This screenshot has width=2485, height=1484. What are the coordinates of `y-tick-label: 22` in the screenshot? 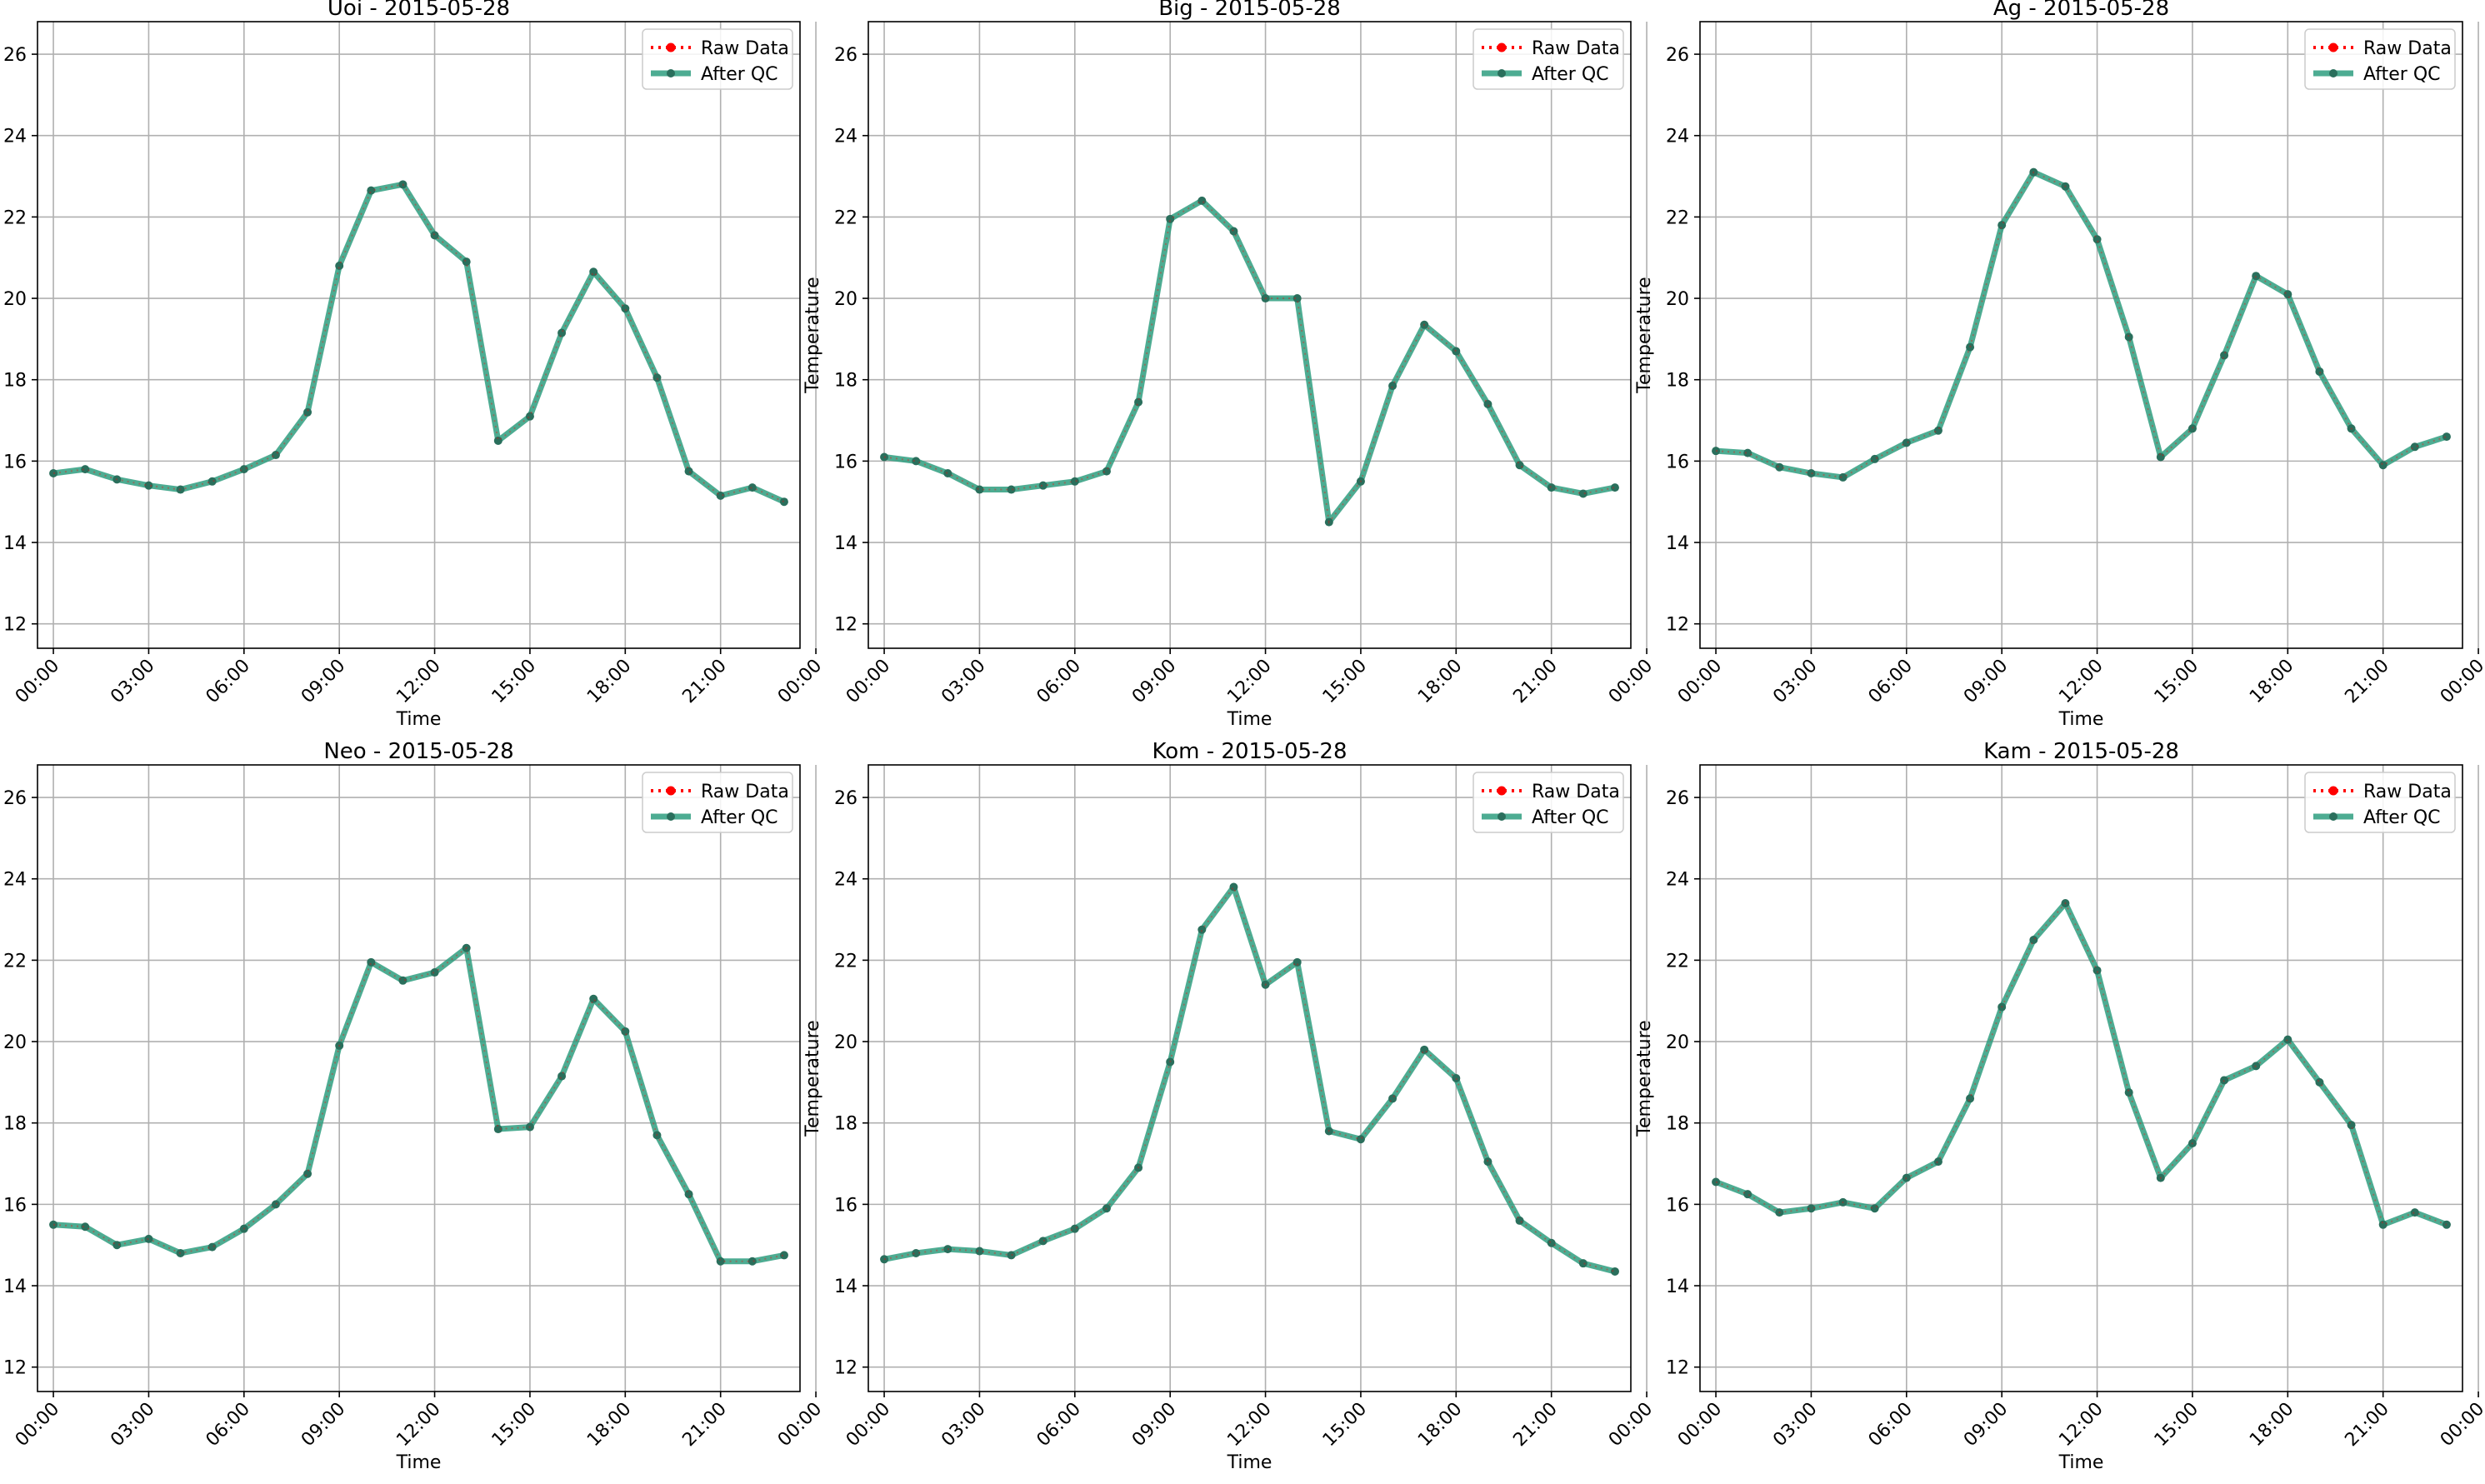 It's located at (1677, 962).